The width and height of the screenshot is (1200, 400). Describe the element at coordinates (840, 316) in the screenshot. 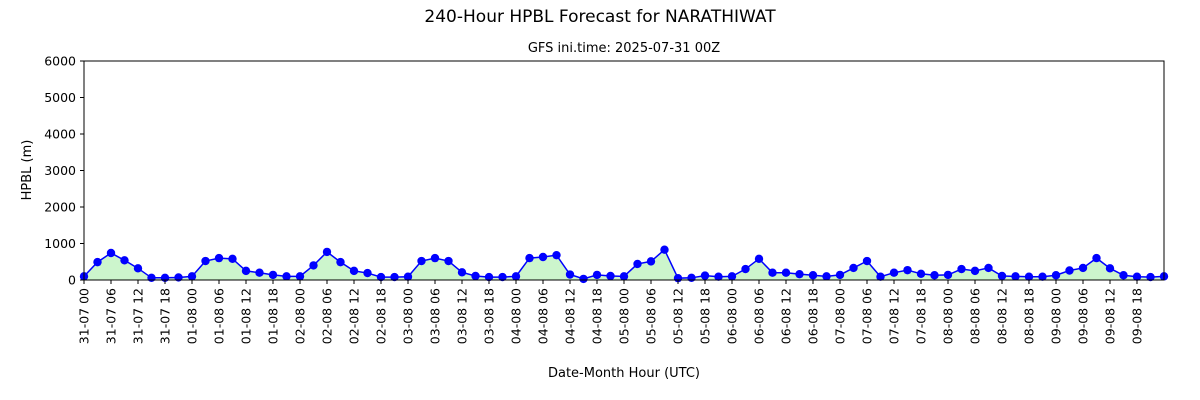

I see `x-tick-label-28: 07-08 00` at that location.